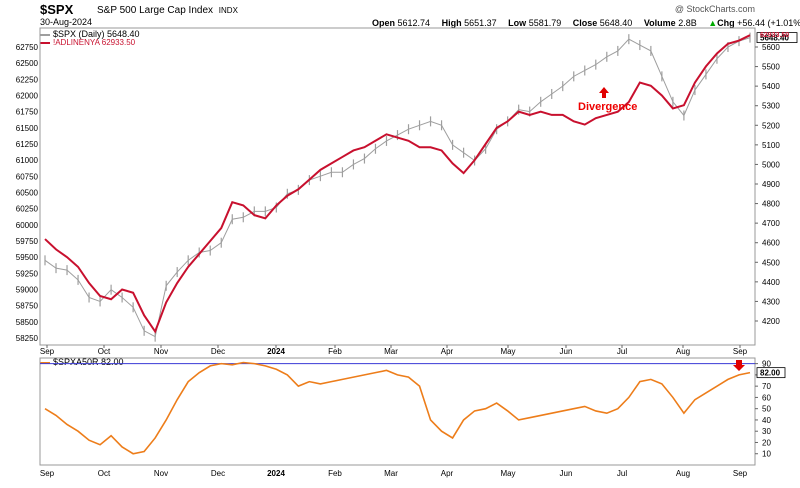 The height and width of the screenshot is (488, 800). Describe the element at coordinates (713, 23) in the screenshot. I see `change-arrow-icon: ▲` at that location.